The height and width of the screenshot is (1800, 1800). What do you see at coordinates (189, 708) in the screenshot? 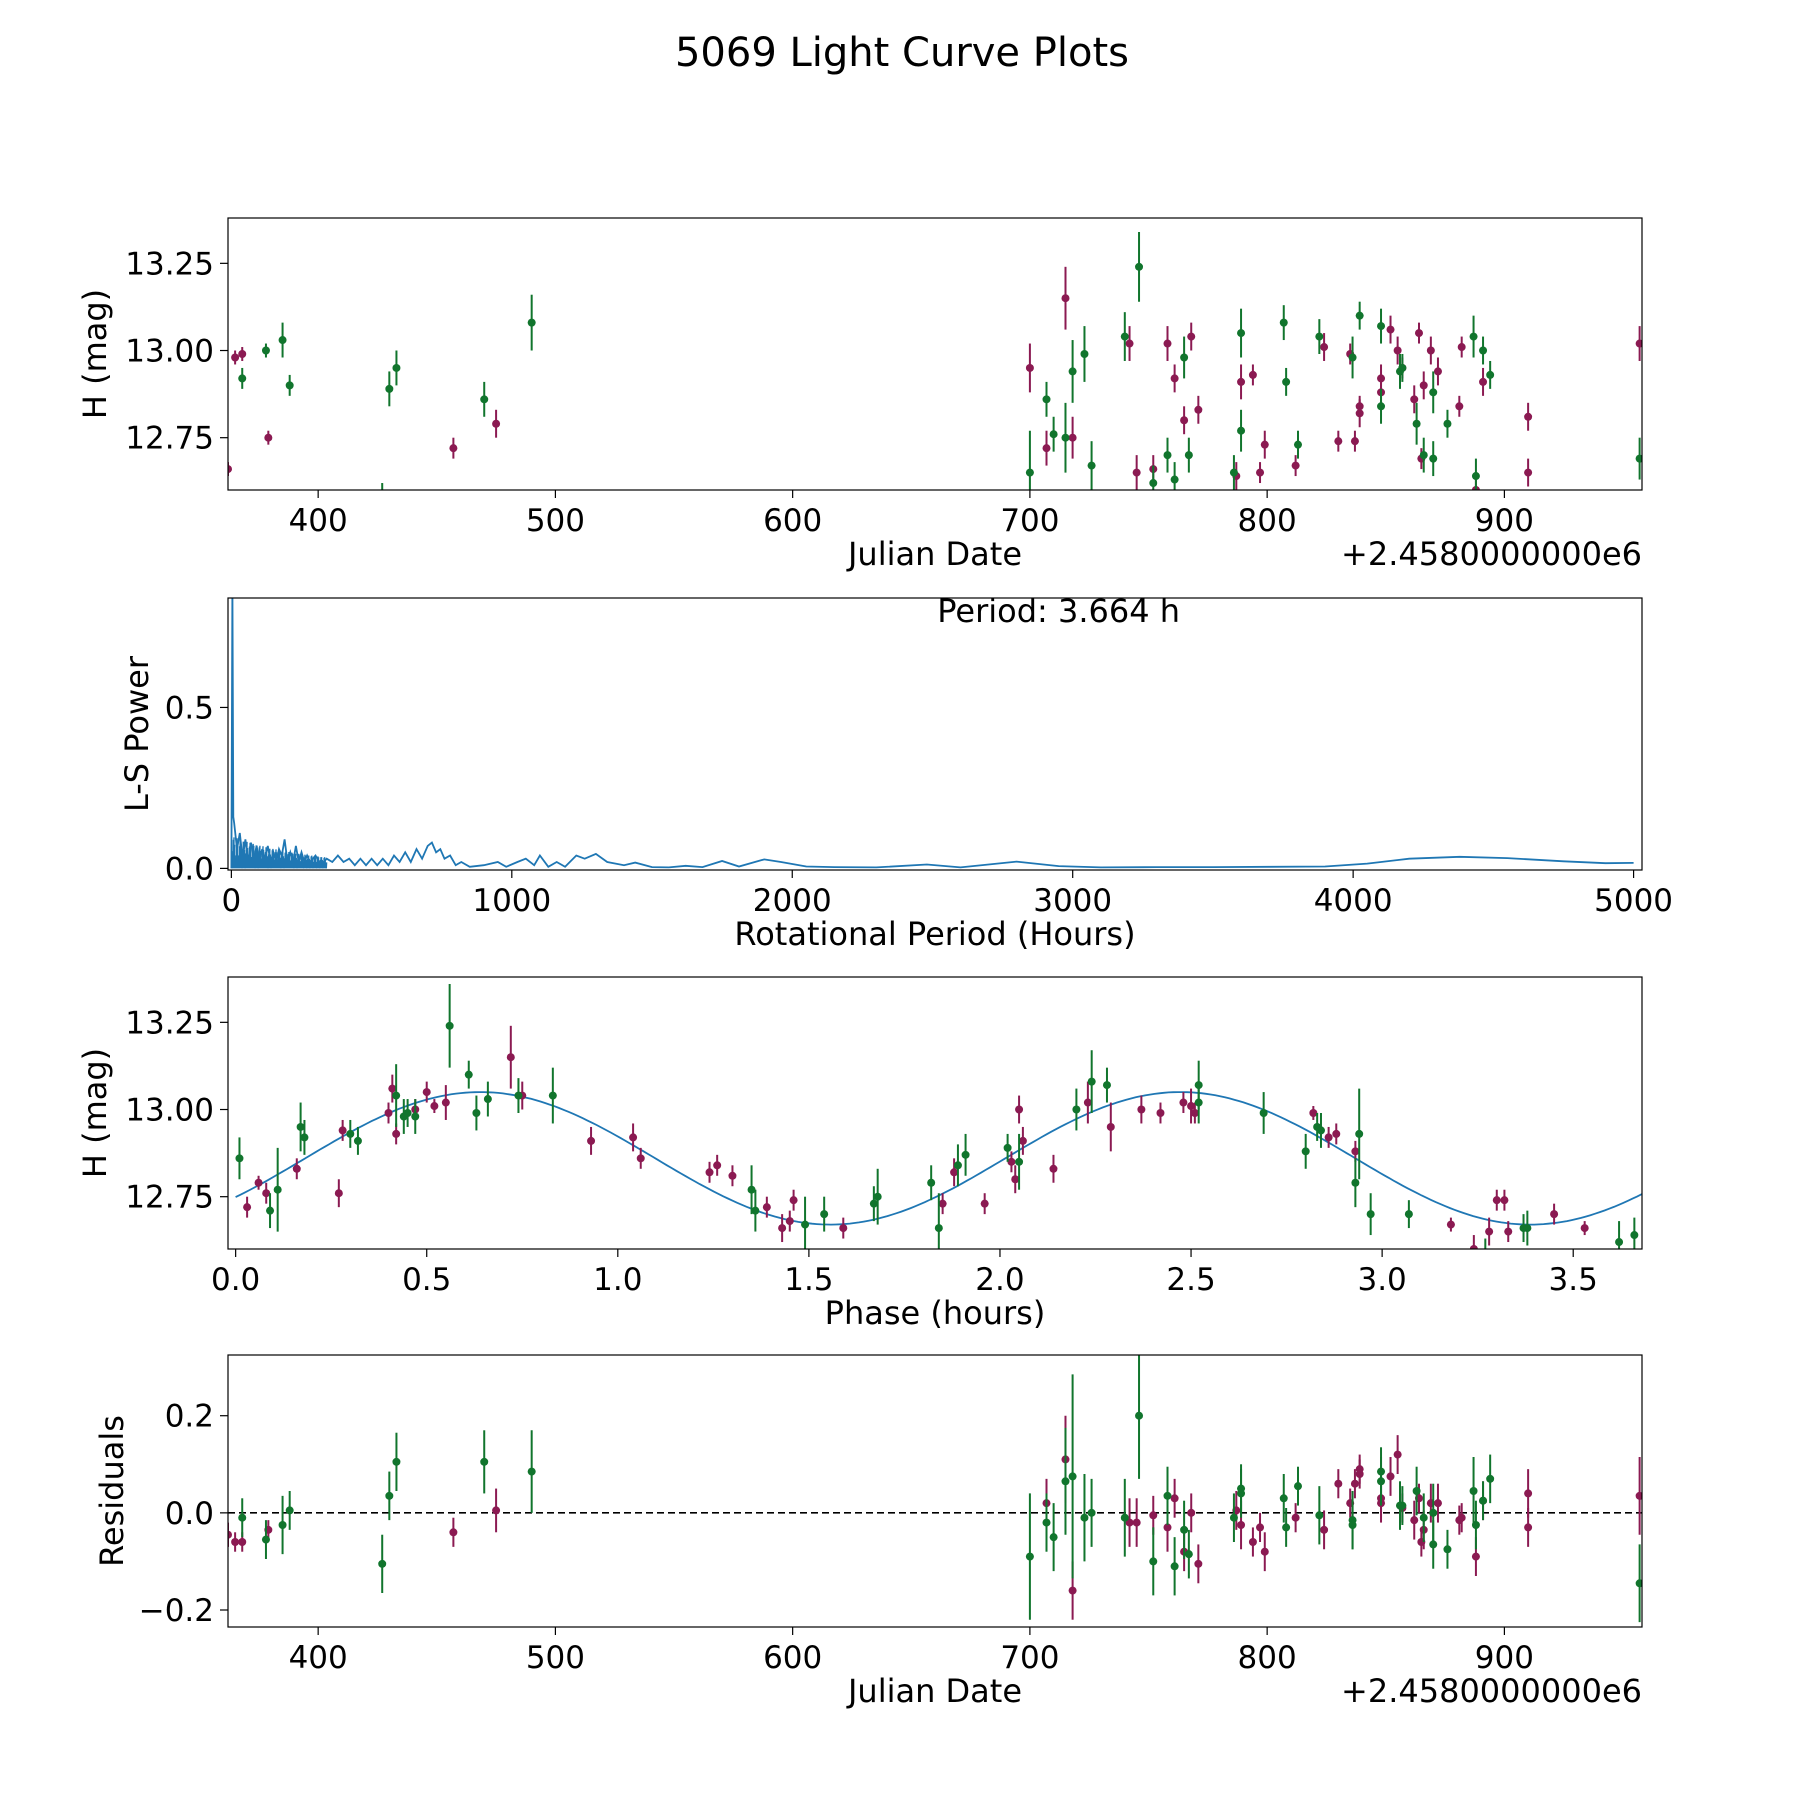
I see `y-tick-label: 0.5` at bounding box center [189, 708].